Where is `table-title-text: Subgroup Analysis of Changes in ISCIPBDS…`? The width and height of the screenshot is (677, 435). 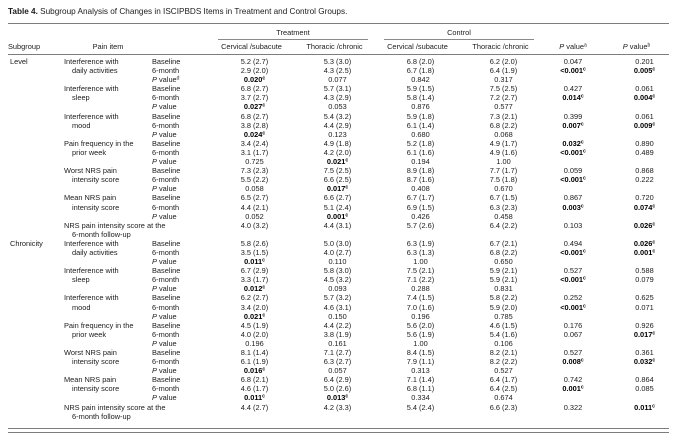 table-title-text: Subgroup Analysis of Changes in ISCIPBDS… is located at coordinates (192, 11).